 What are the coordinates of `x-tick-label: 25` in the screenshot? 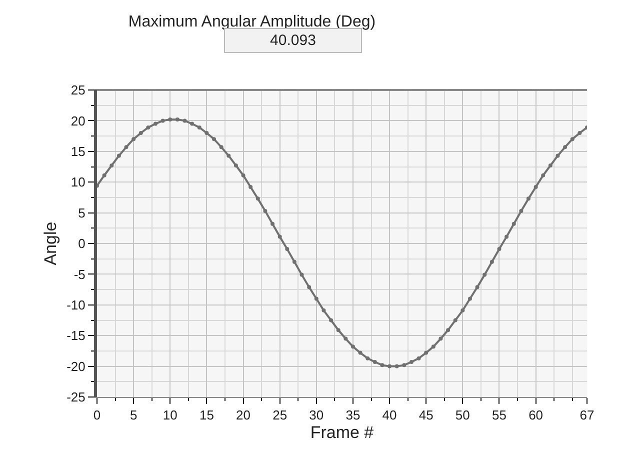 It's located at (280, 415).